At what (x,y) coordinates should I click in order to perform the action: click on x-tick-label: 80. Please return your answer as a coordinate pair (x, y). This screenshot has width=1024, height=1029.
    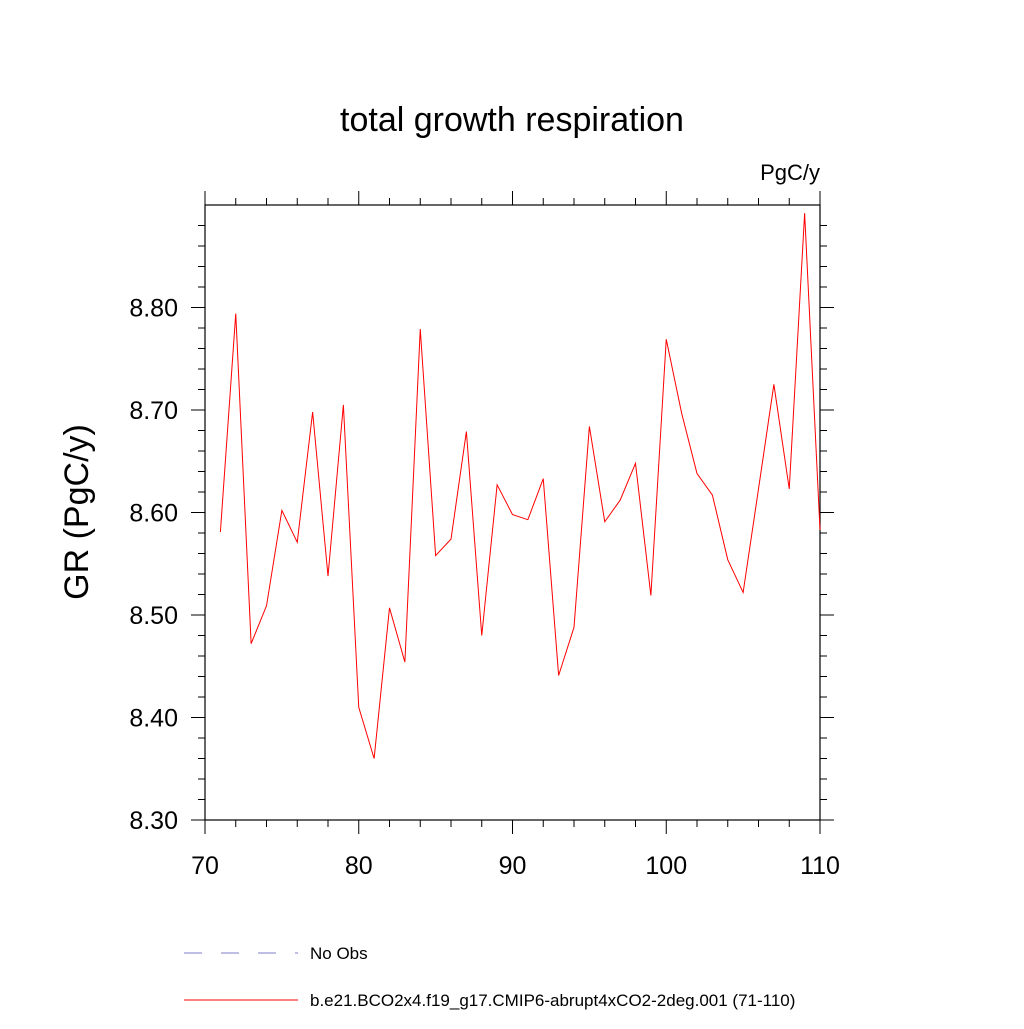
    Looking at the image, I should click on (359, 866).